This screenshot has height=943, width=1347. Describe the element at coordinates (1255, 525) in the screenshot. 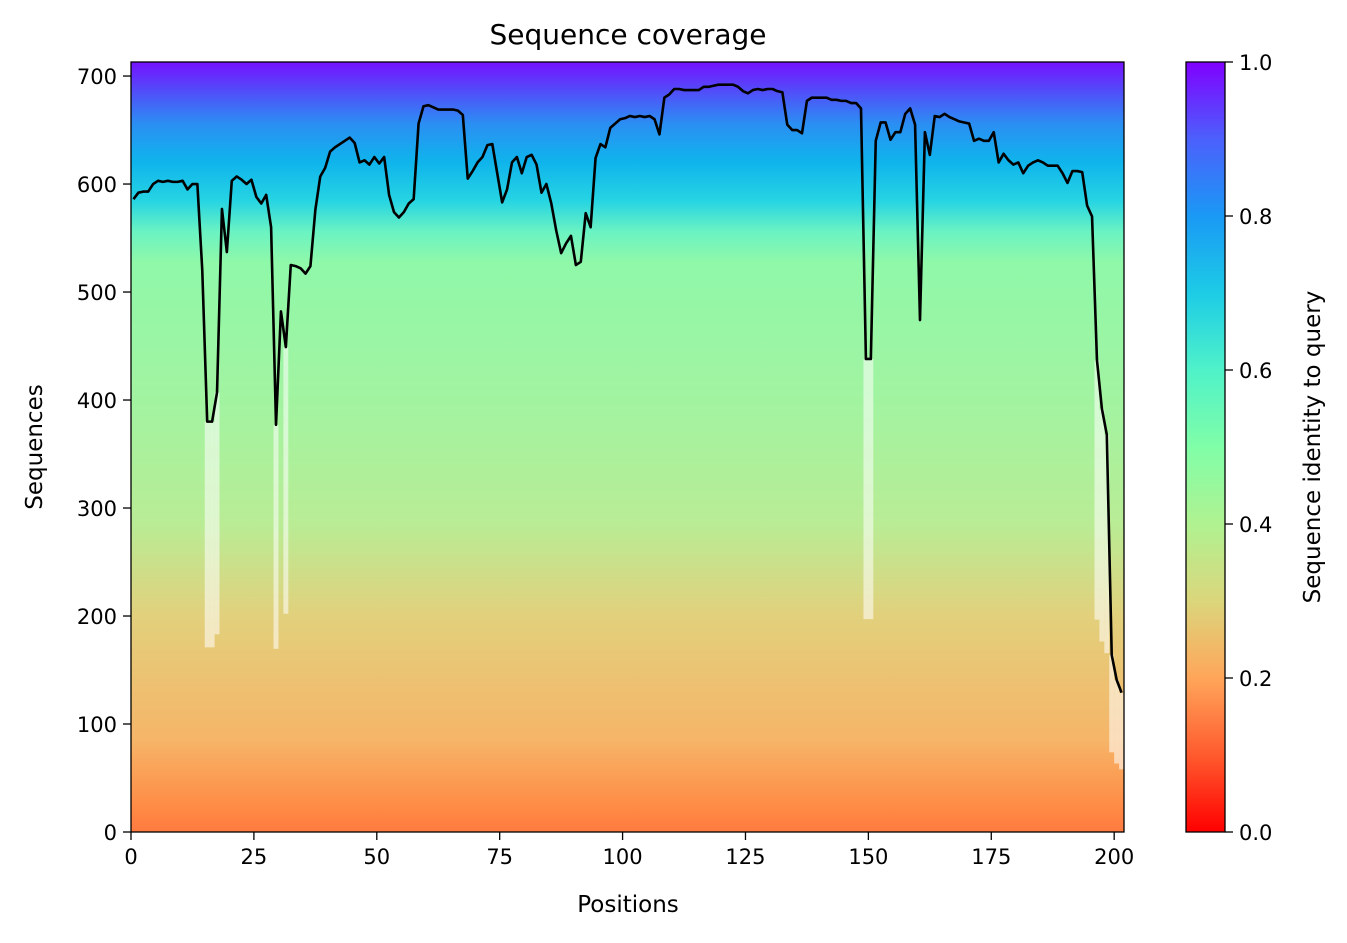

I see `colorbar-tick-label: 0.4` at that location.